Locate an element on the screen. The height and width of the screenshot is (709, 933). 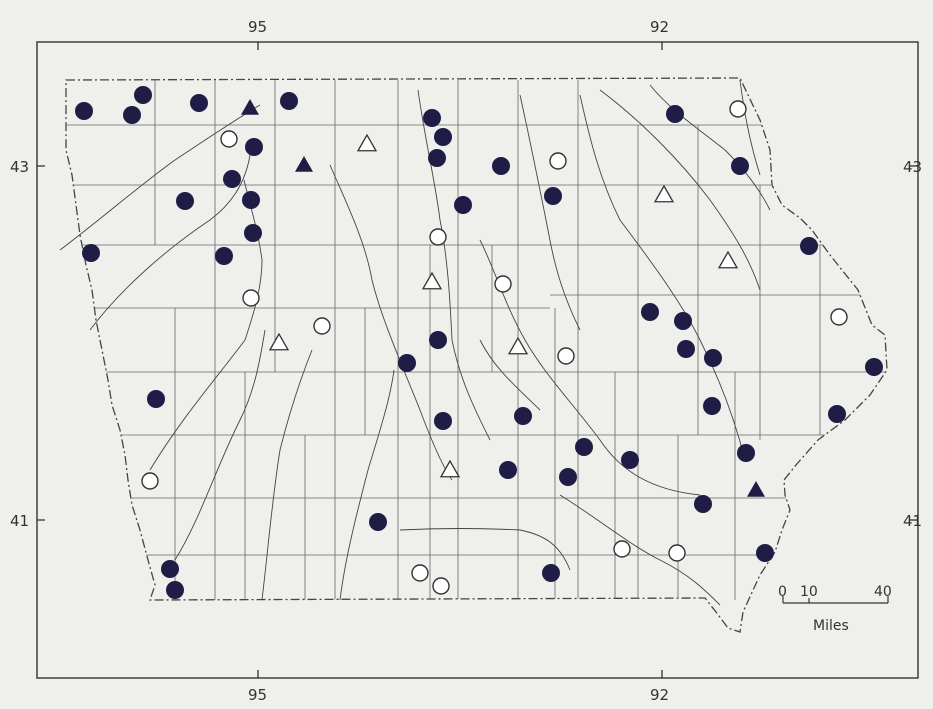
scale-unit-label: Miles is located at coordinates (831, 626).